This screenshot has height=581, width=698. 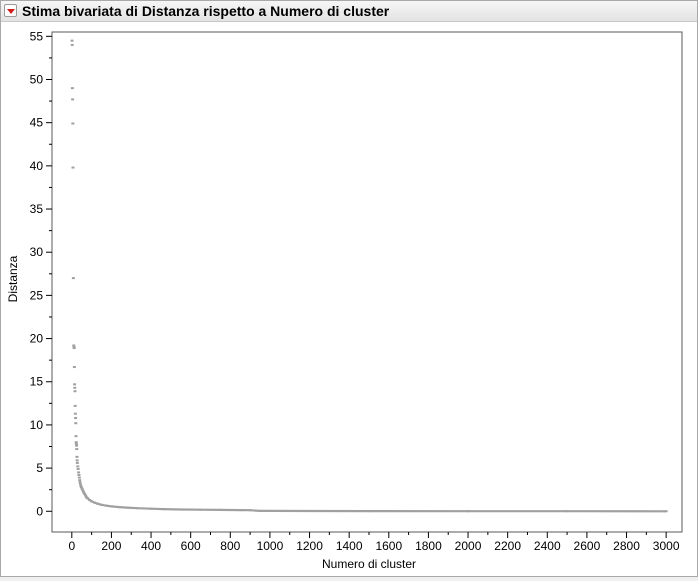 I want to click on x-tick-label: 2800, so click(x=626, y=546).